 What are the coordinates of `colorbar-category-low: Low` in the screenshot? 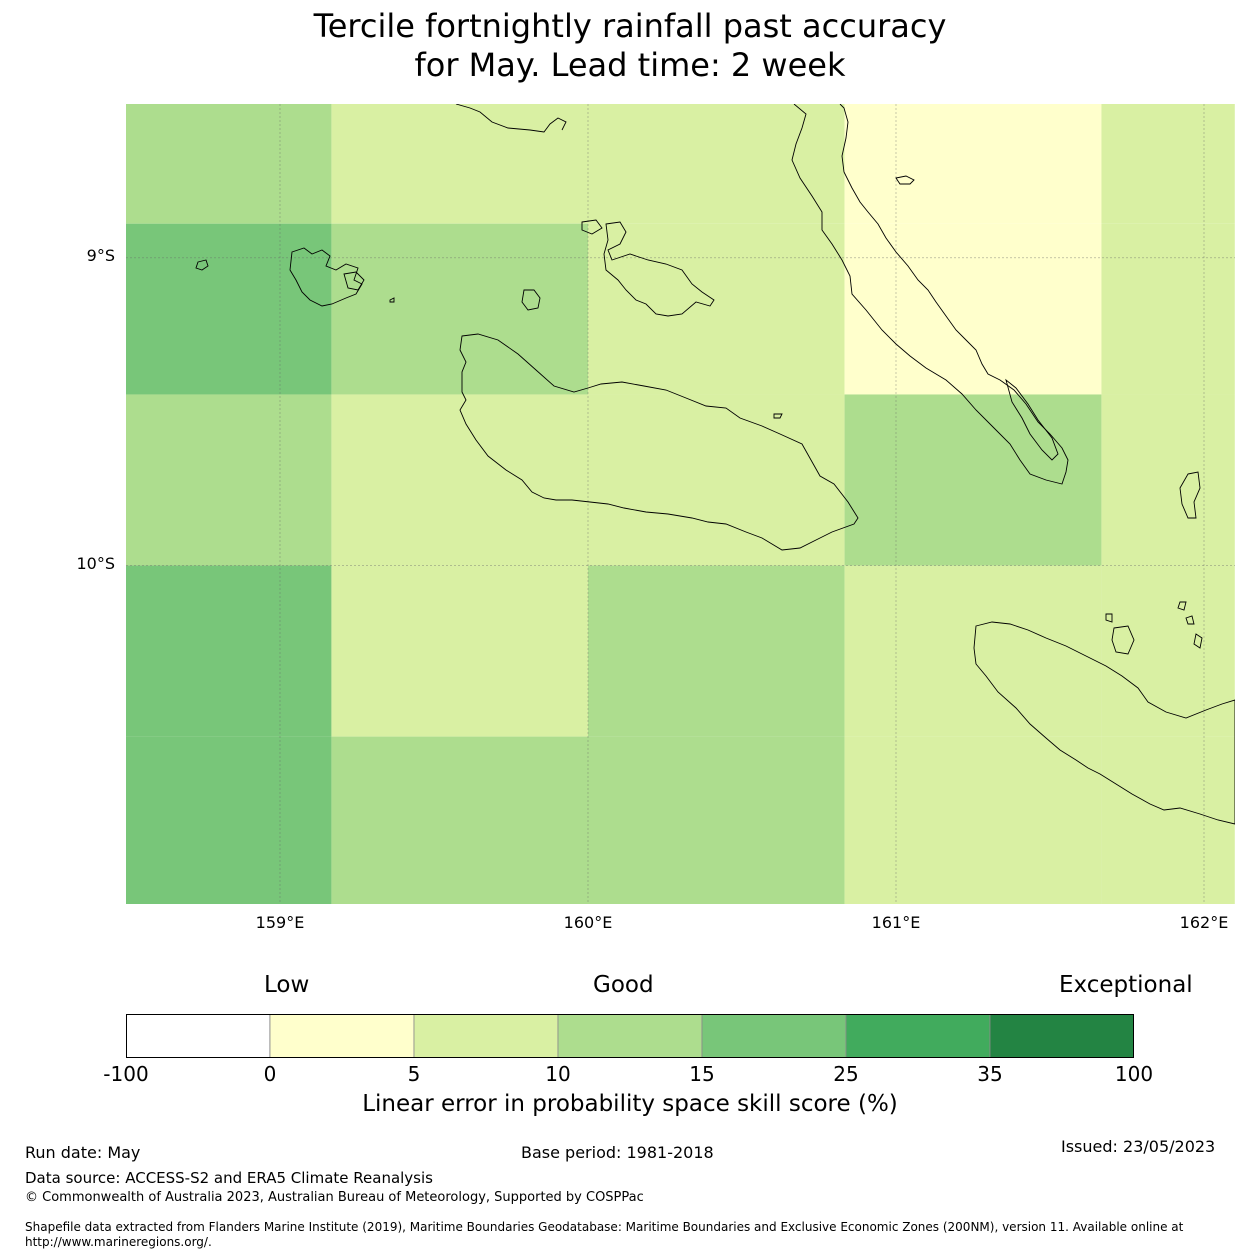 It's located at (287, 985).